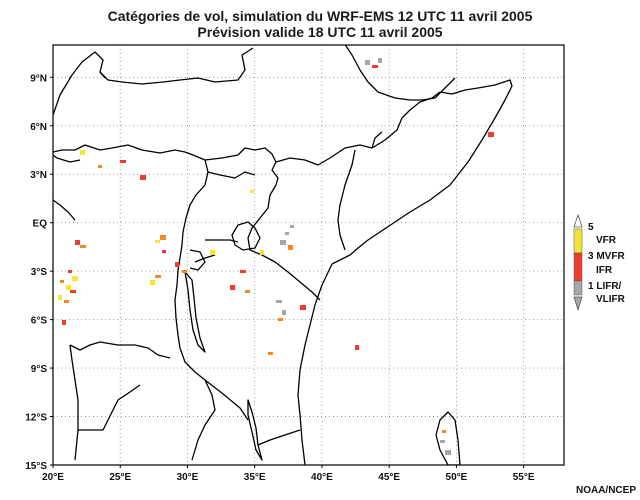 This screenshot has height=500, width=640. Describe the element at coordinates (36, 466) in the screenshot. I see `lat-tick-label: 15°S` at that location.